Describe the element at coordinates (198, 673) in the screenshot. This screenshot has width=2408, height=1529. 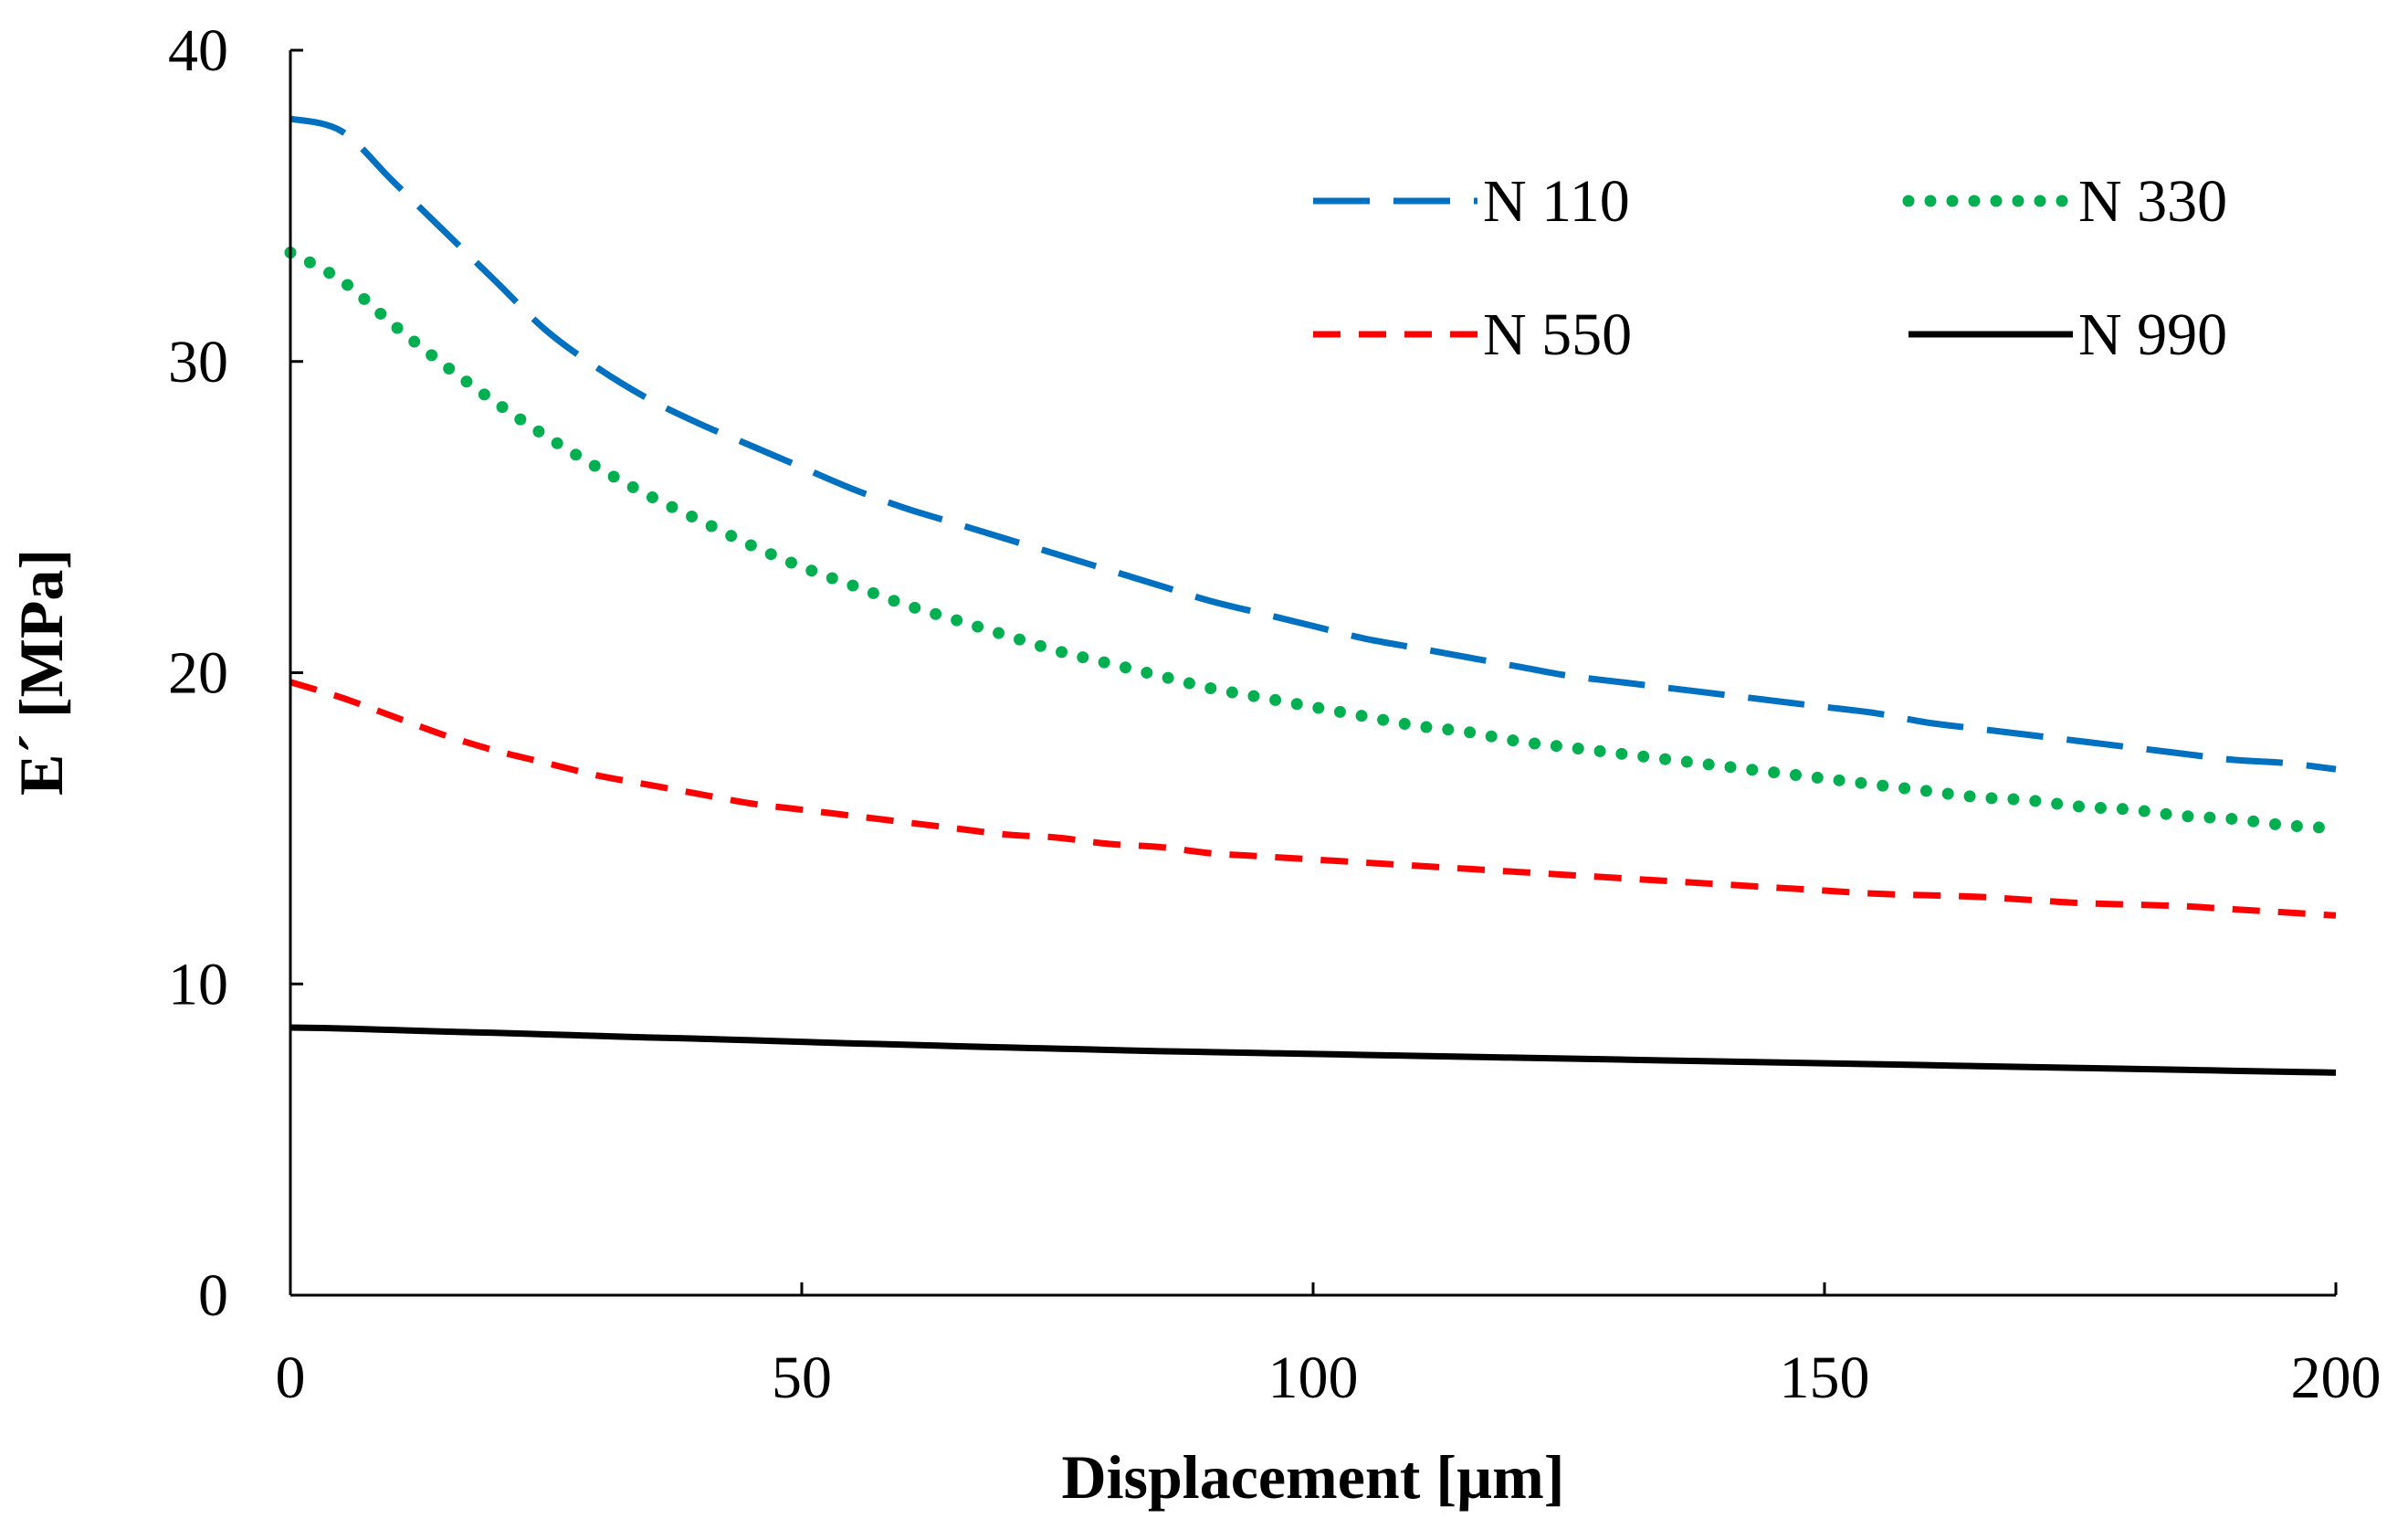
I see `y-tick-label: 20` at that location.